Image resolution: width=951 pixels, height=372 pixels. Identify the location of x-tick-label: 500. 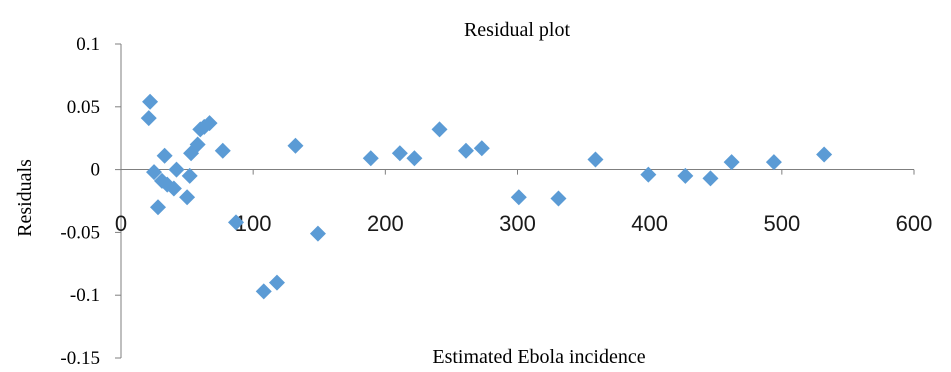
(781, 223).